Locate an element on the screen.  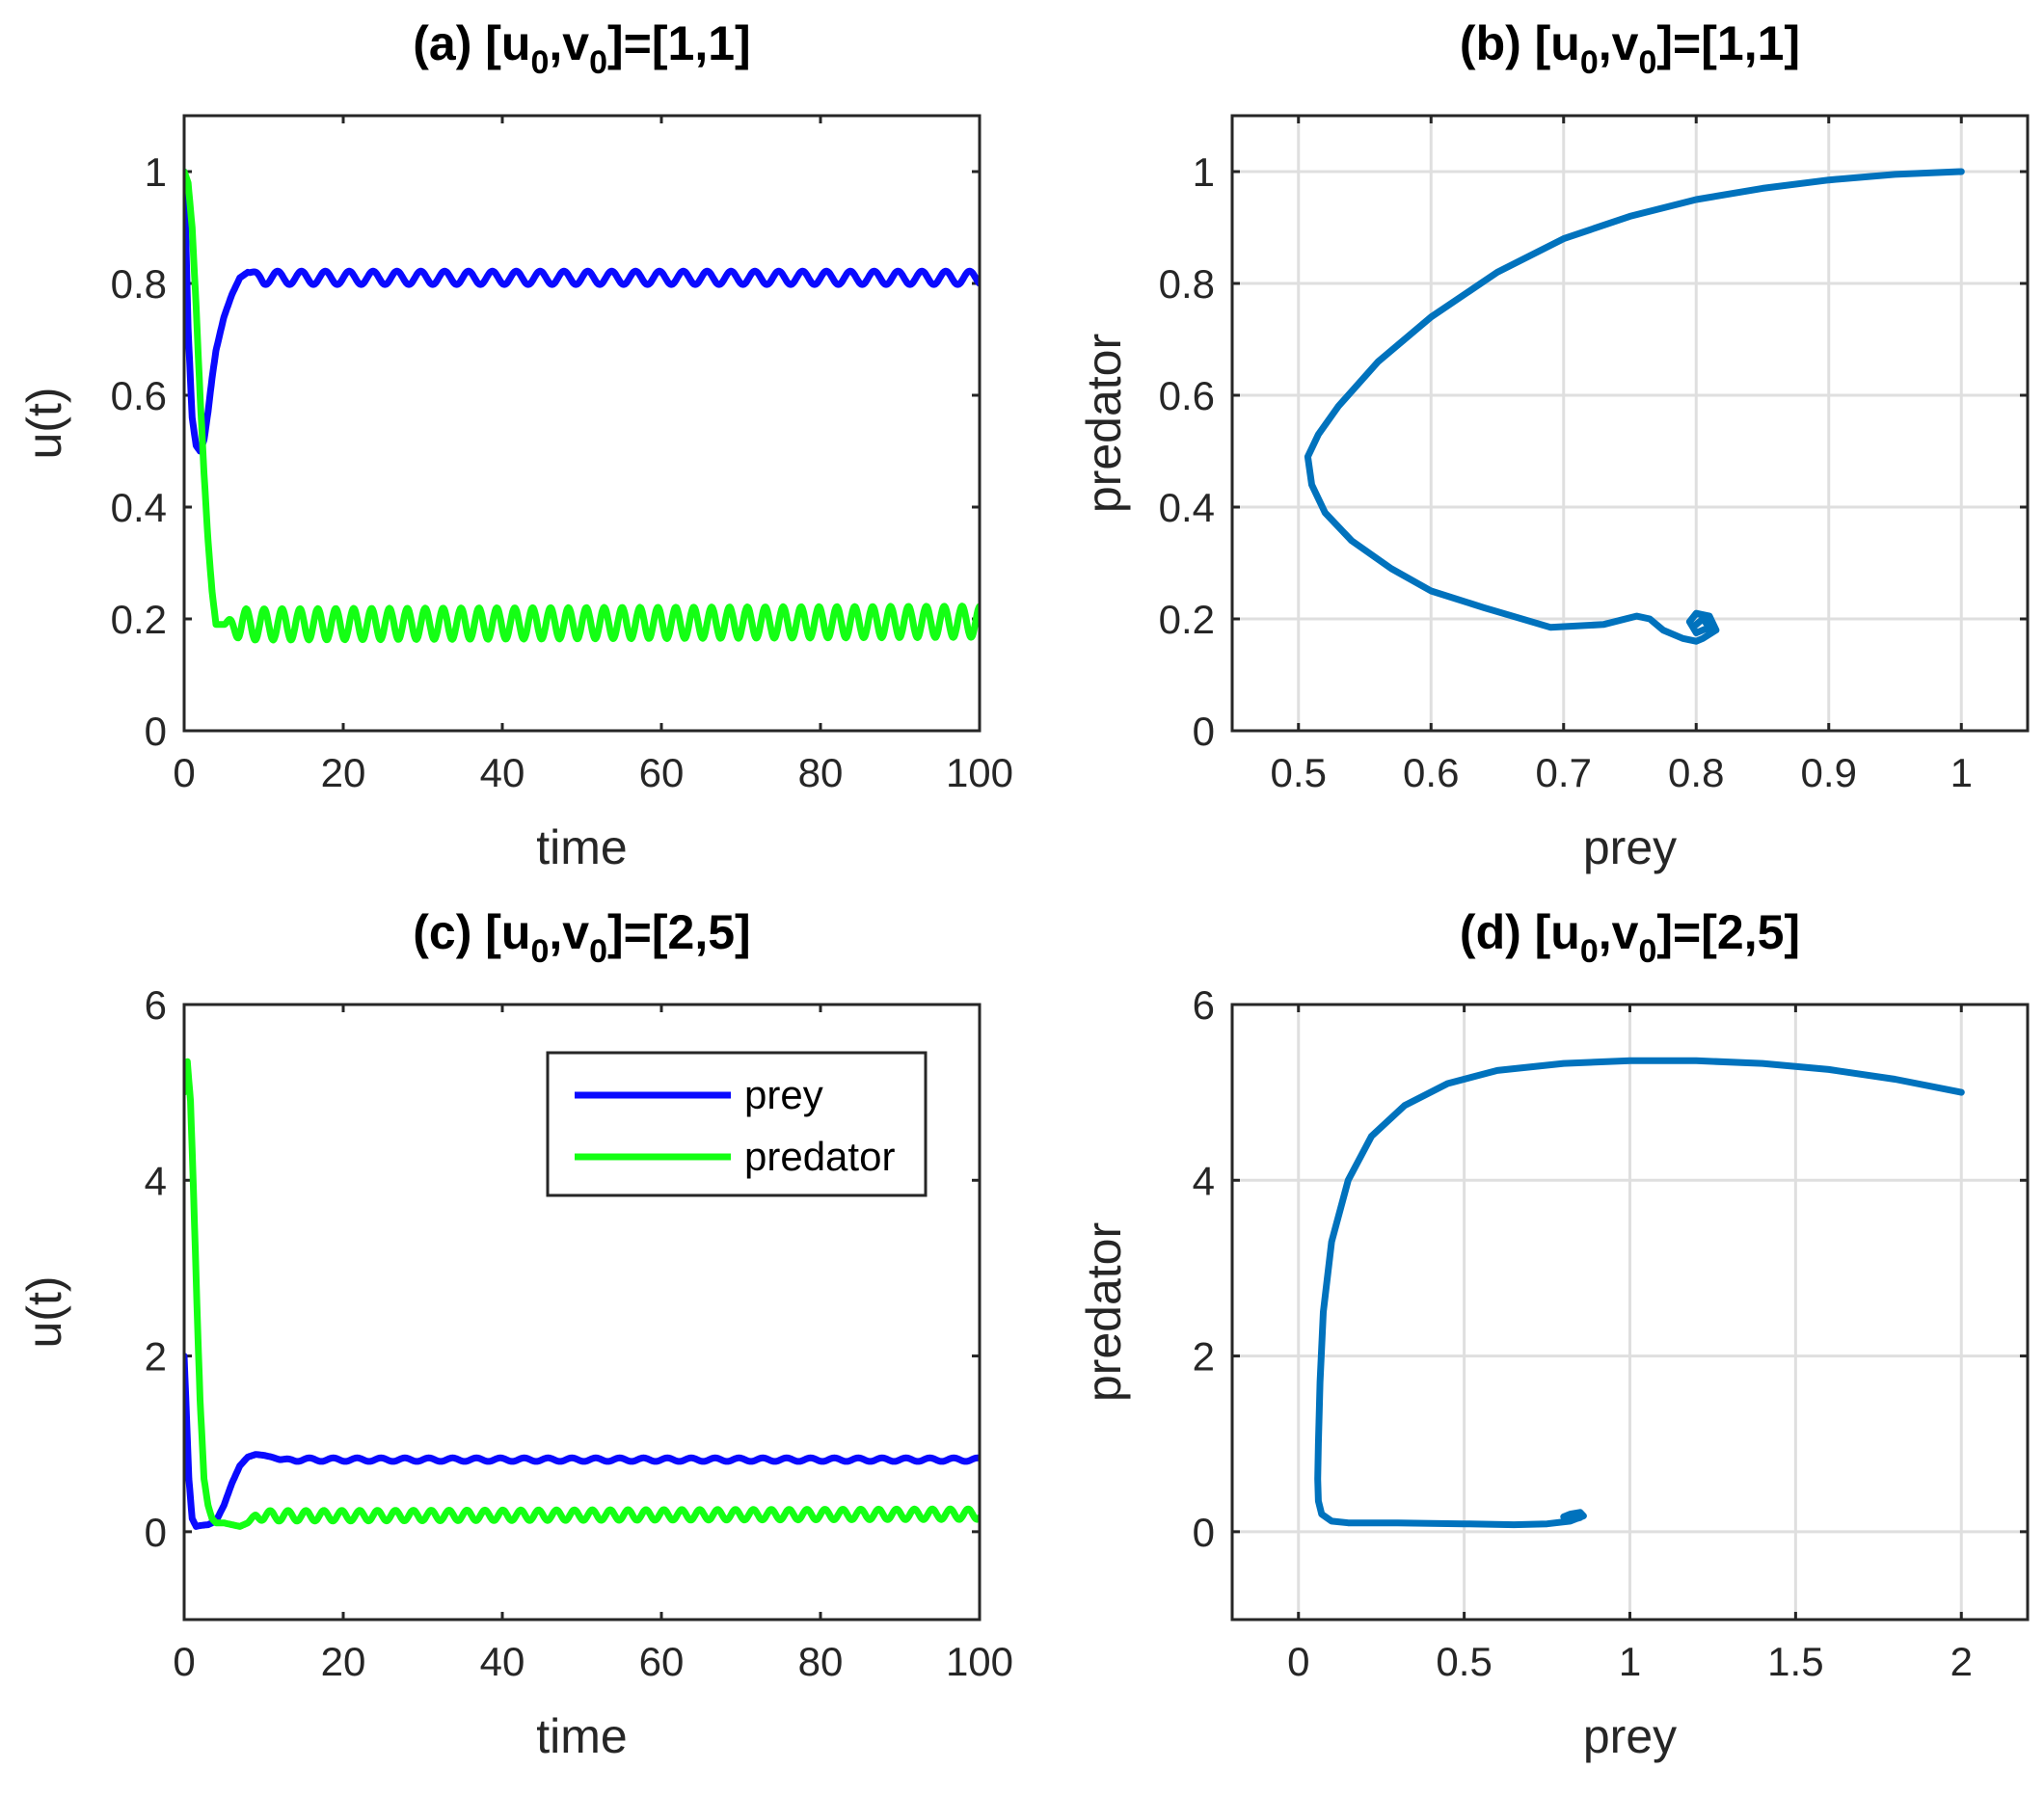
xtick-label-4: 0.9 is located at coordinates (1829, 772).